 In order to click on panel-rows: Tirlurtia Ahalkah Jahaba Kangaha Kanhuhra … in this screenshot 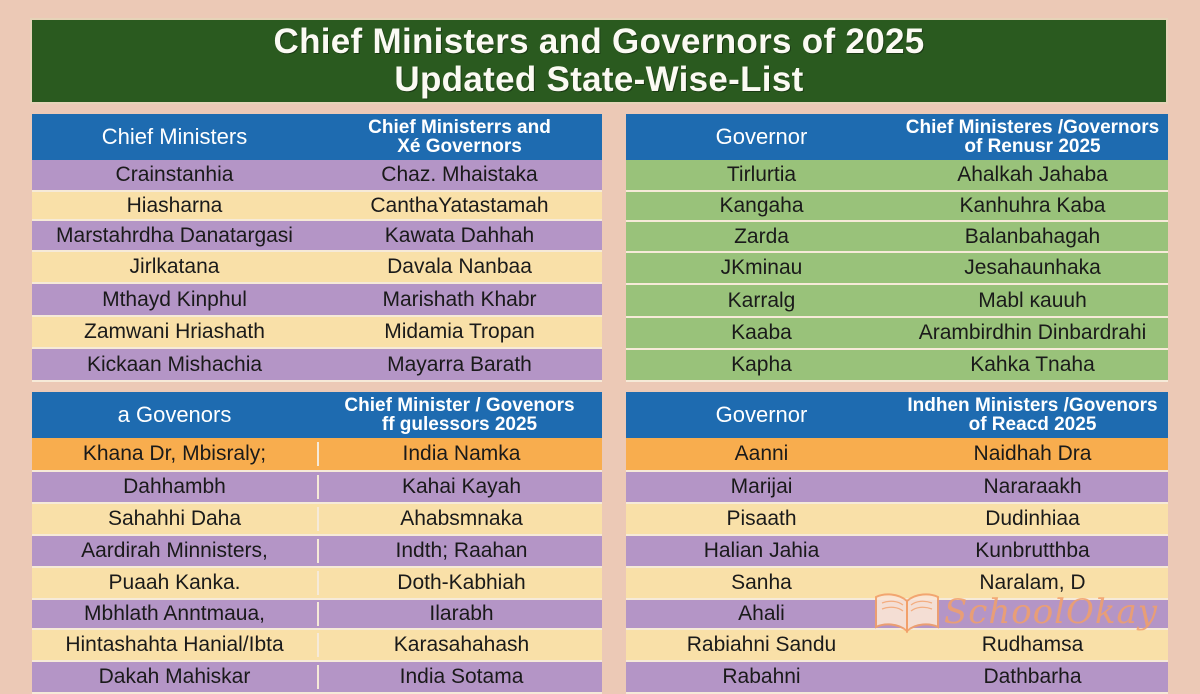, I will do `click(897, 271)`.